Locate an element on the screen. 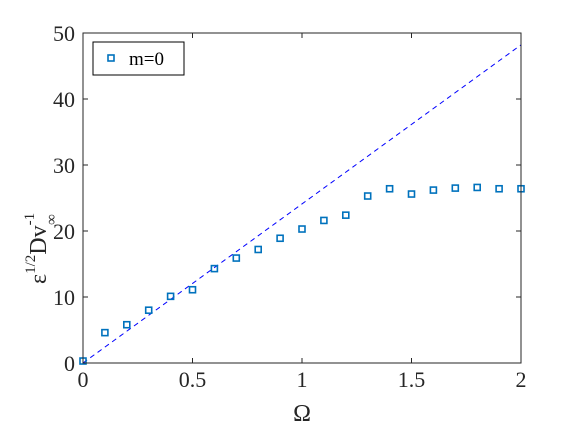 Image resolution: width=576 pixels, height=432 pixels. y-tick-label: 20 is located at coordinates (64, 231).